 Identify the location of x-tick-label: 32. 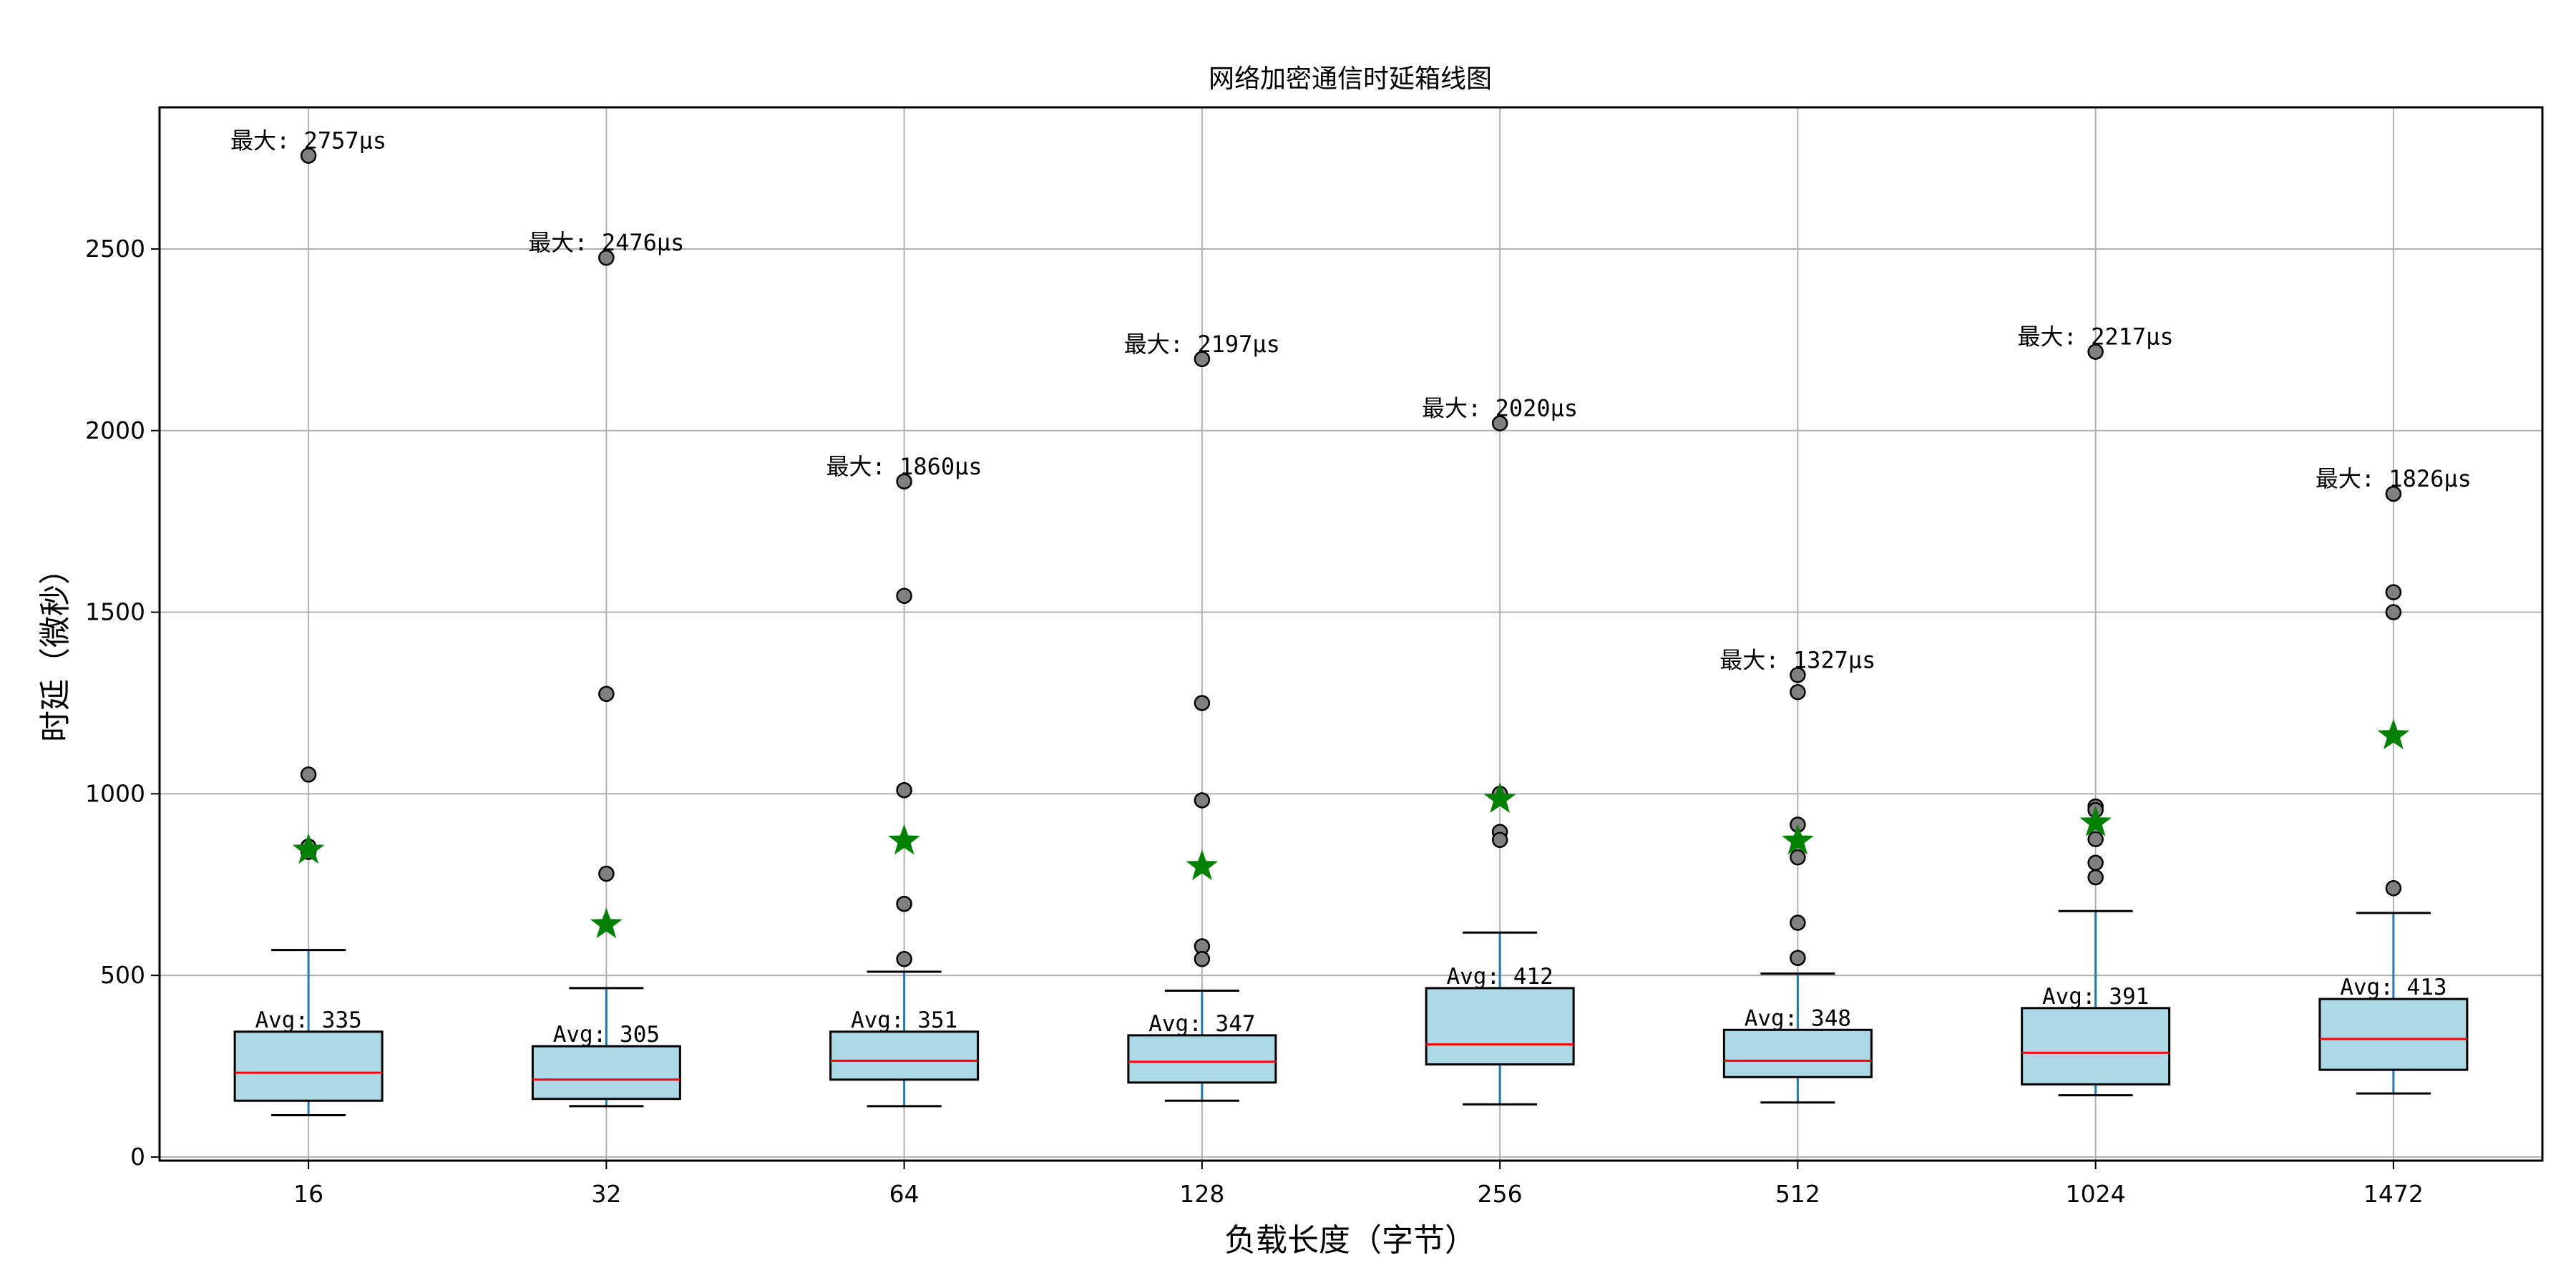
(606, 1194).